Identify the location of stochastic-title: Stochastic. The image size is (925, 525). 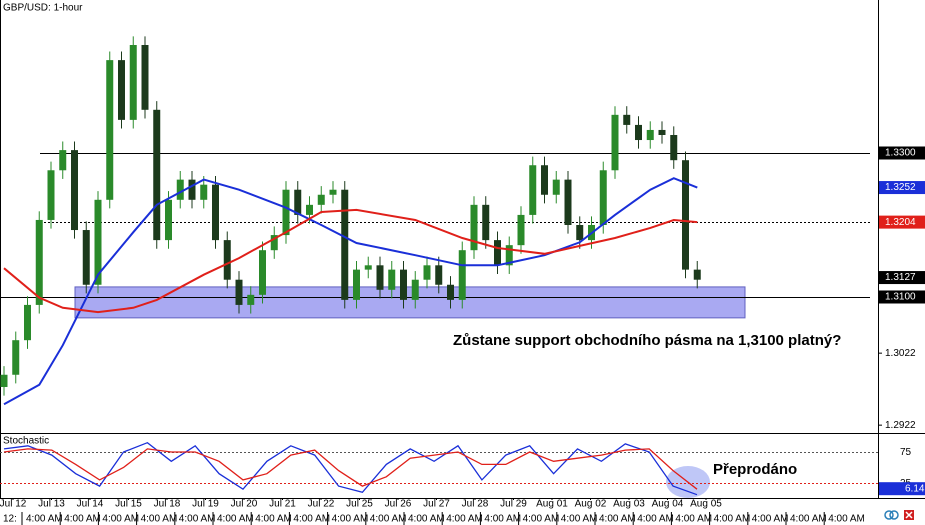
(26, 441).